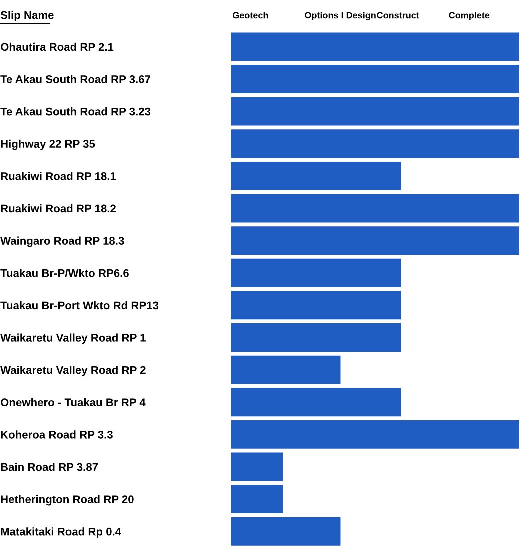 The image size is (529, 550). What do you see at coordinates (73, 402) in the screenshot?
I see `y-tick-label: Onewhero - Tuakau Br RP 4` at bounding box center [73, 402].